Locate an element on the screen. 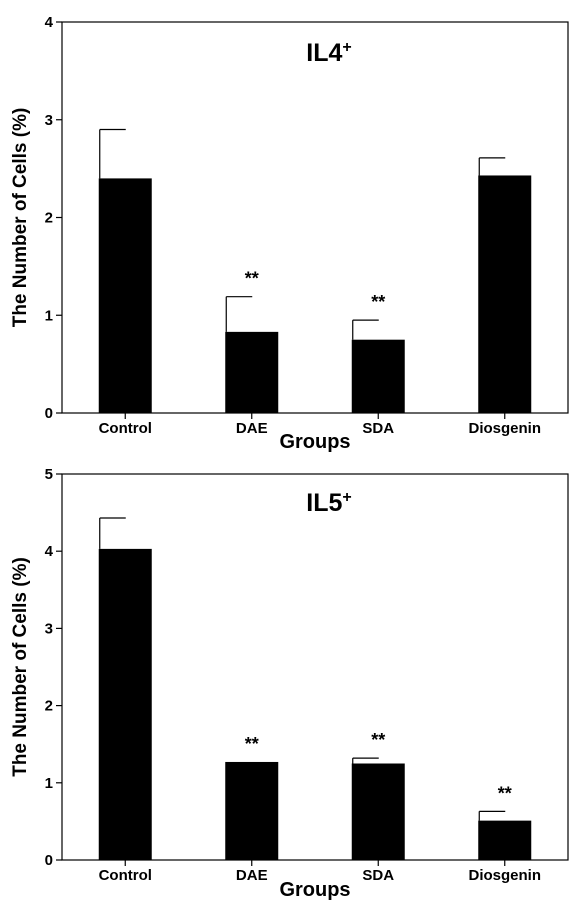  chart-title: IL4+ is located at coordinates (328, 53).